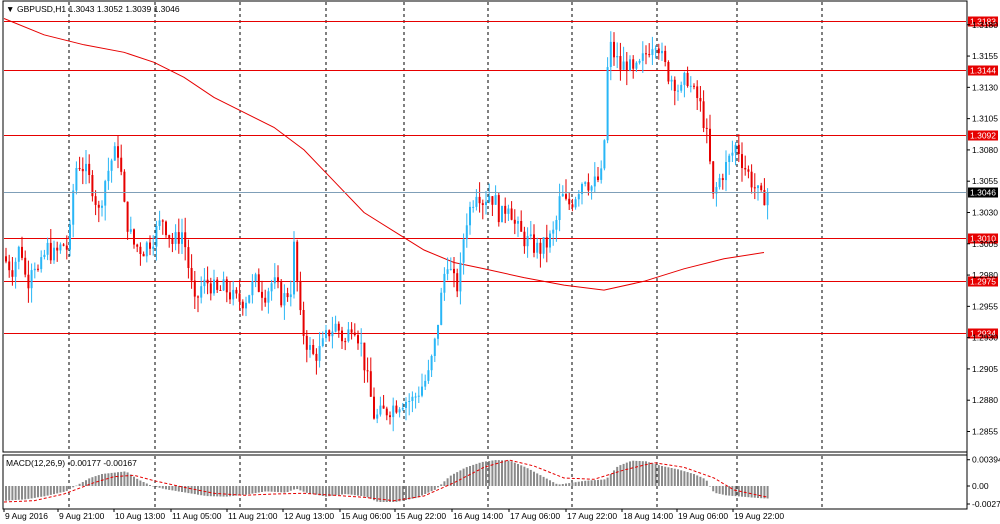 Image resolution: width=1000 pixels, height=524 pixels. What do you see at coordinates (983, 193) in the screenshot?
I see `current-price-label: 1.3046` at bounding box center [983, 193].